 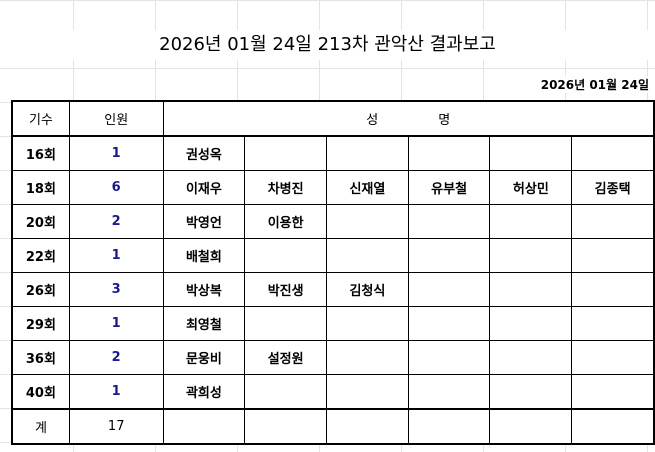 I want to click on table-row: 22회 1 배철희, so click(x=333, y=255).